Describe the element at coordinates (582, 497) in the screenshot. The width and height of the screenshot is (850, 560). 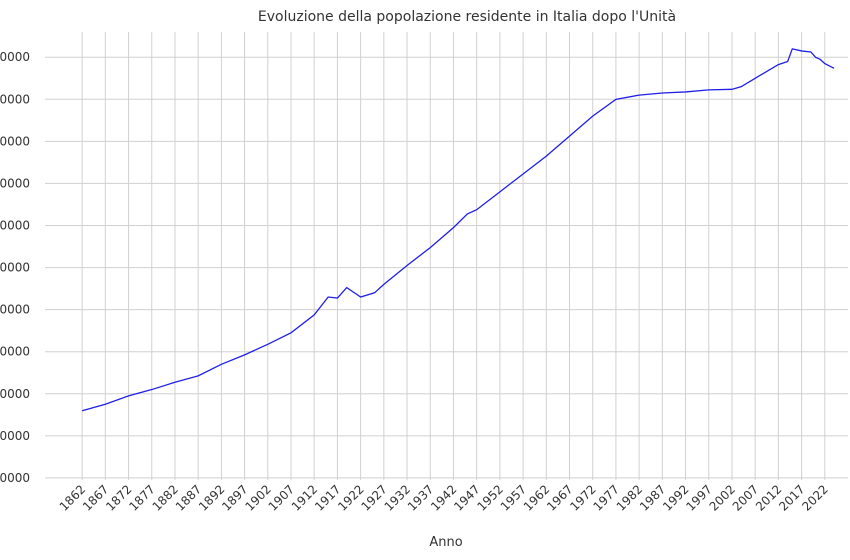
I see `x-tick-label: 1972` at that location.